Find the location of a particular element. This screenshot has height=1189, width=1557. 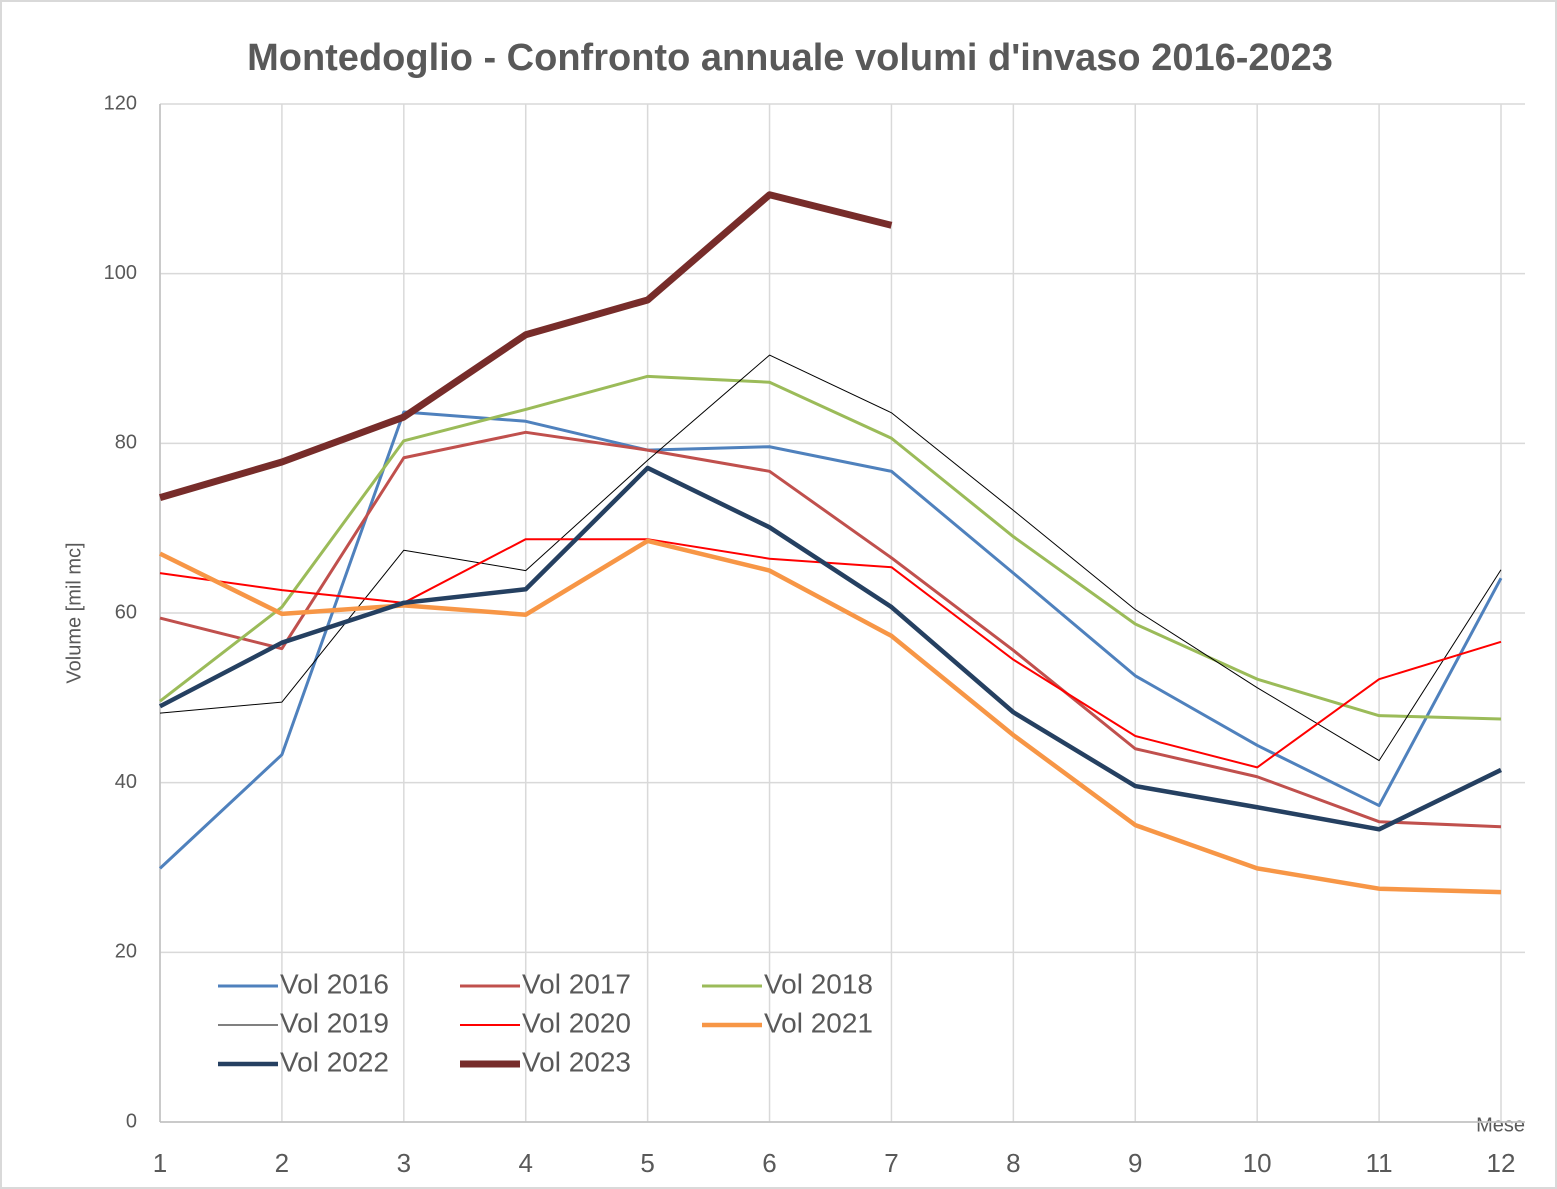

legend-label: Vol 2016 is located at coordinates (334, 983).